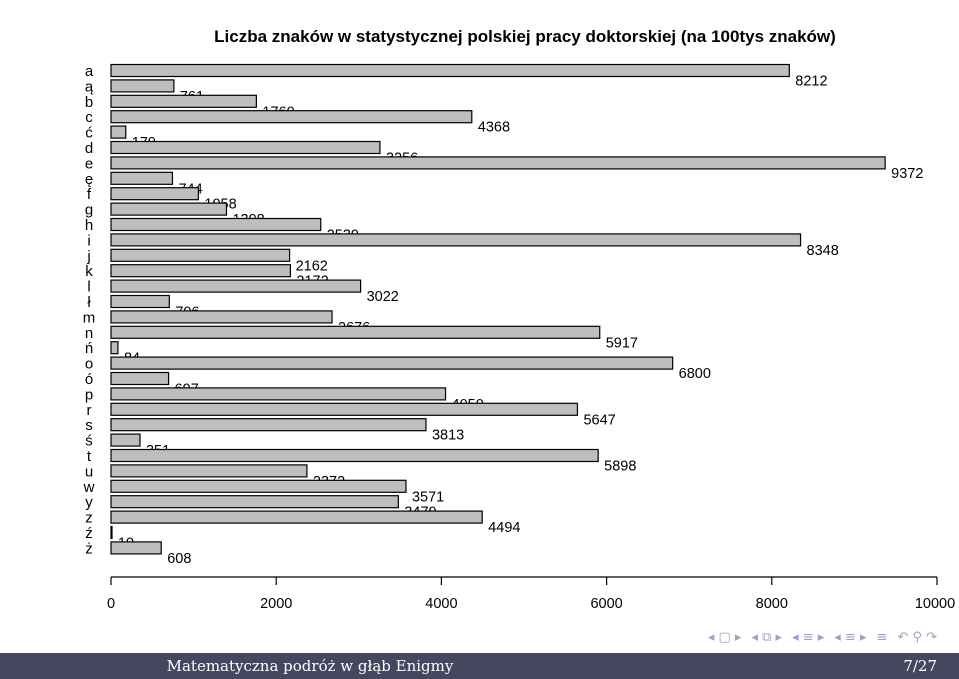 The image size is (959, 679). What do you see at coordinates (808, 637) in the screenshot?
I see `section-nav-icon: ◂ ≡ ▸` at bounding box center [808, 637].